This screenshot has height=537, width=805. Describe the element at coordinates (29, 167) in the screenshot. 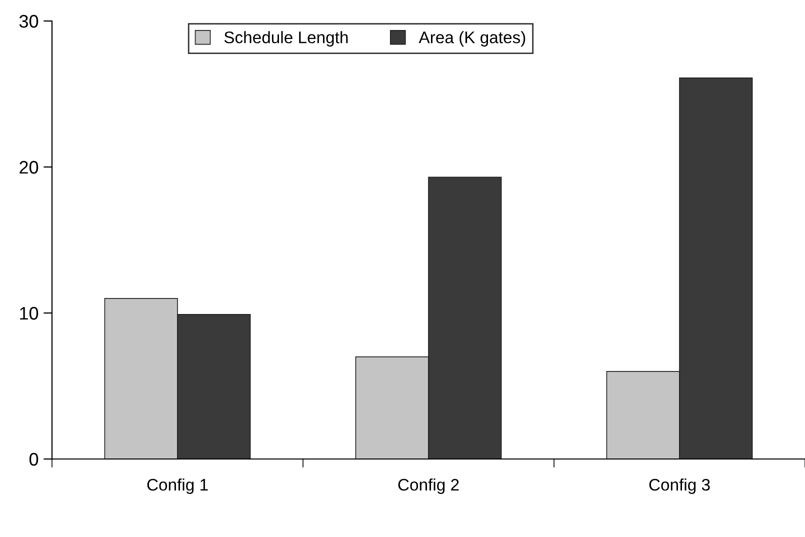

I see `y-tick-label: 20` at that location.